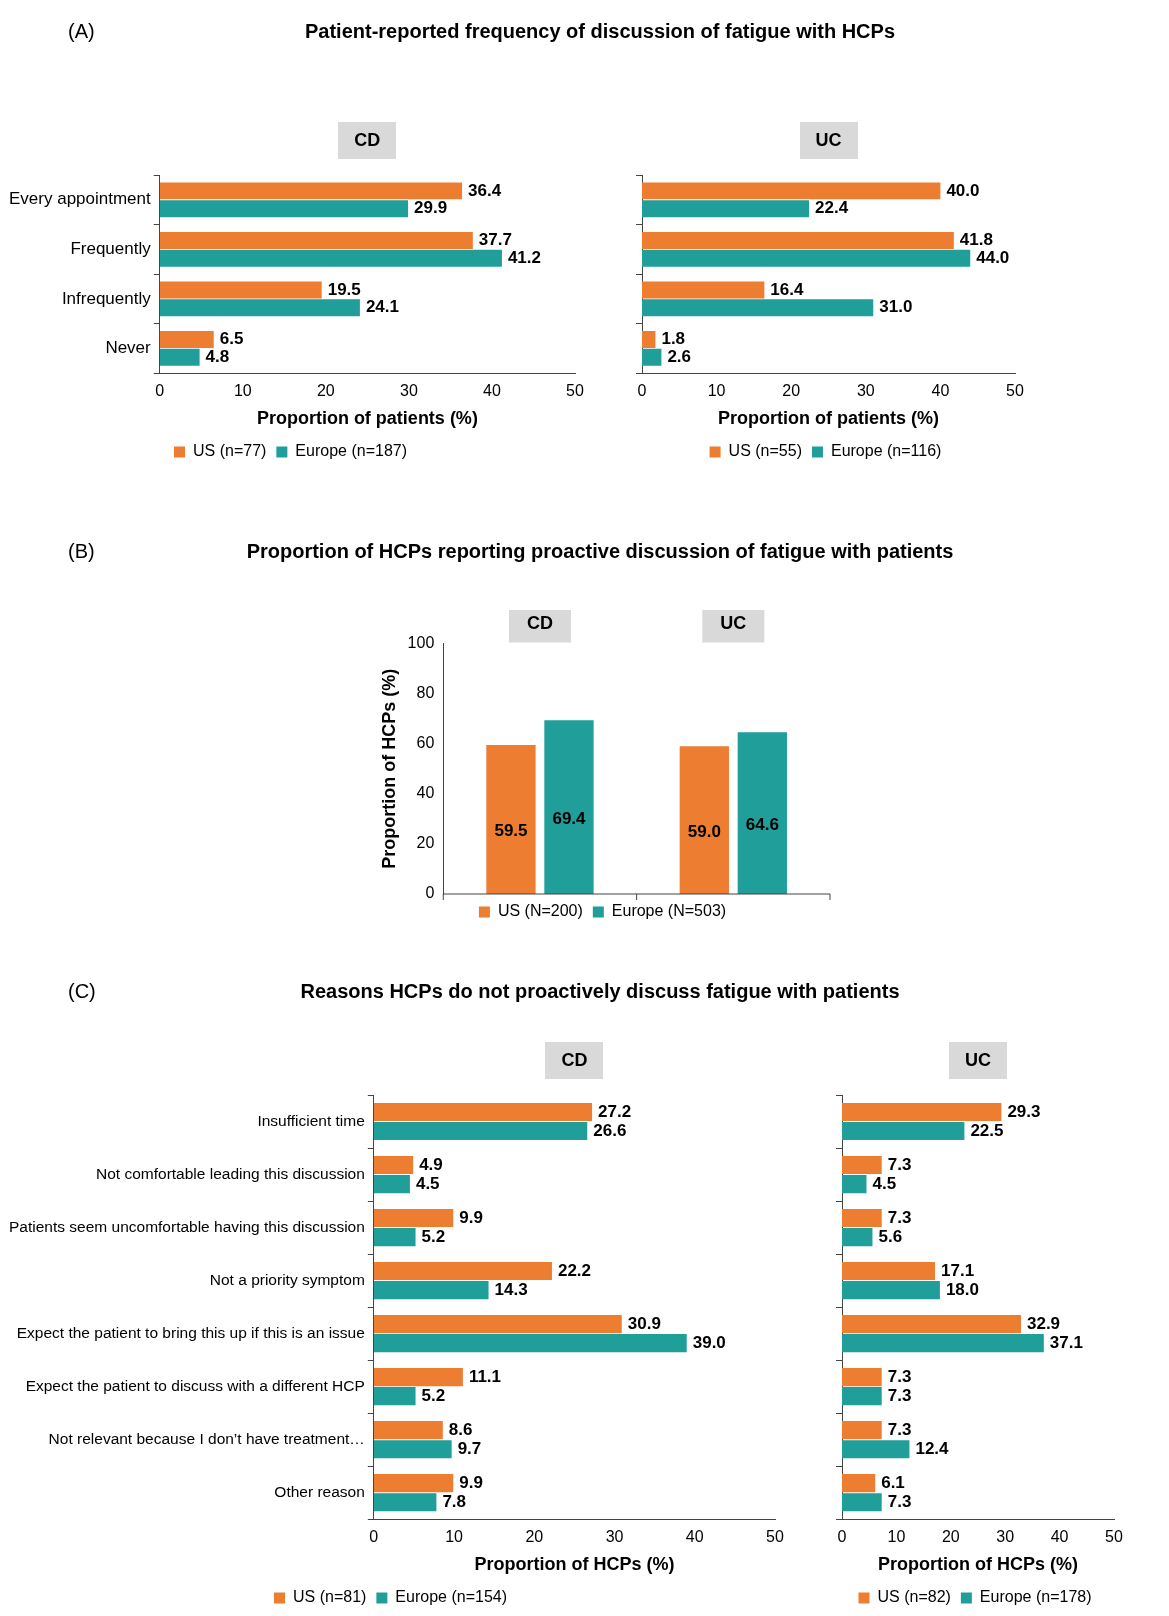 This screenshot has width=1169, height=1616. I want to click on data-label: 7.8, so click(454, 1501).